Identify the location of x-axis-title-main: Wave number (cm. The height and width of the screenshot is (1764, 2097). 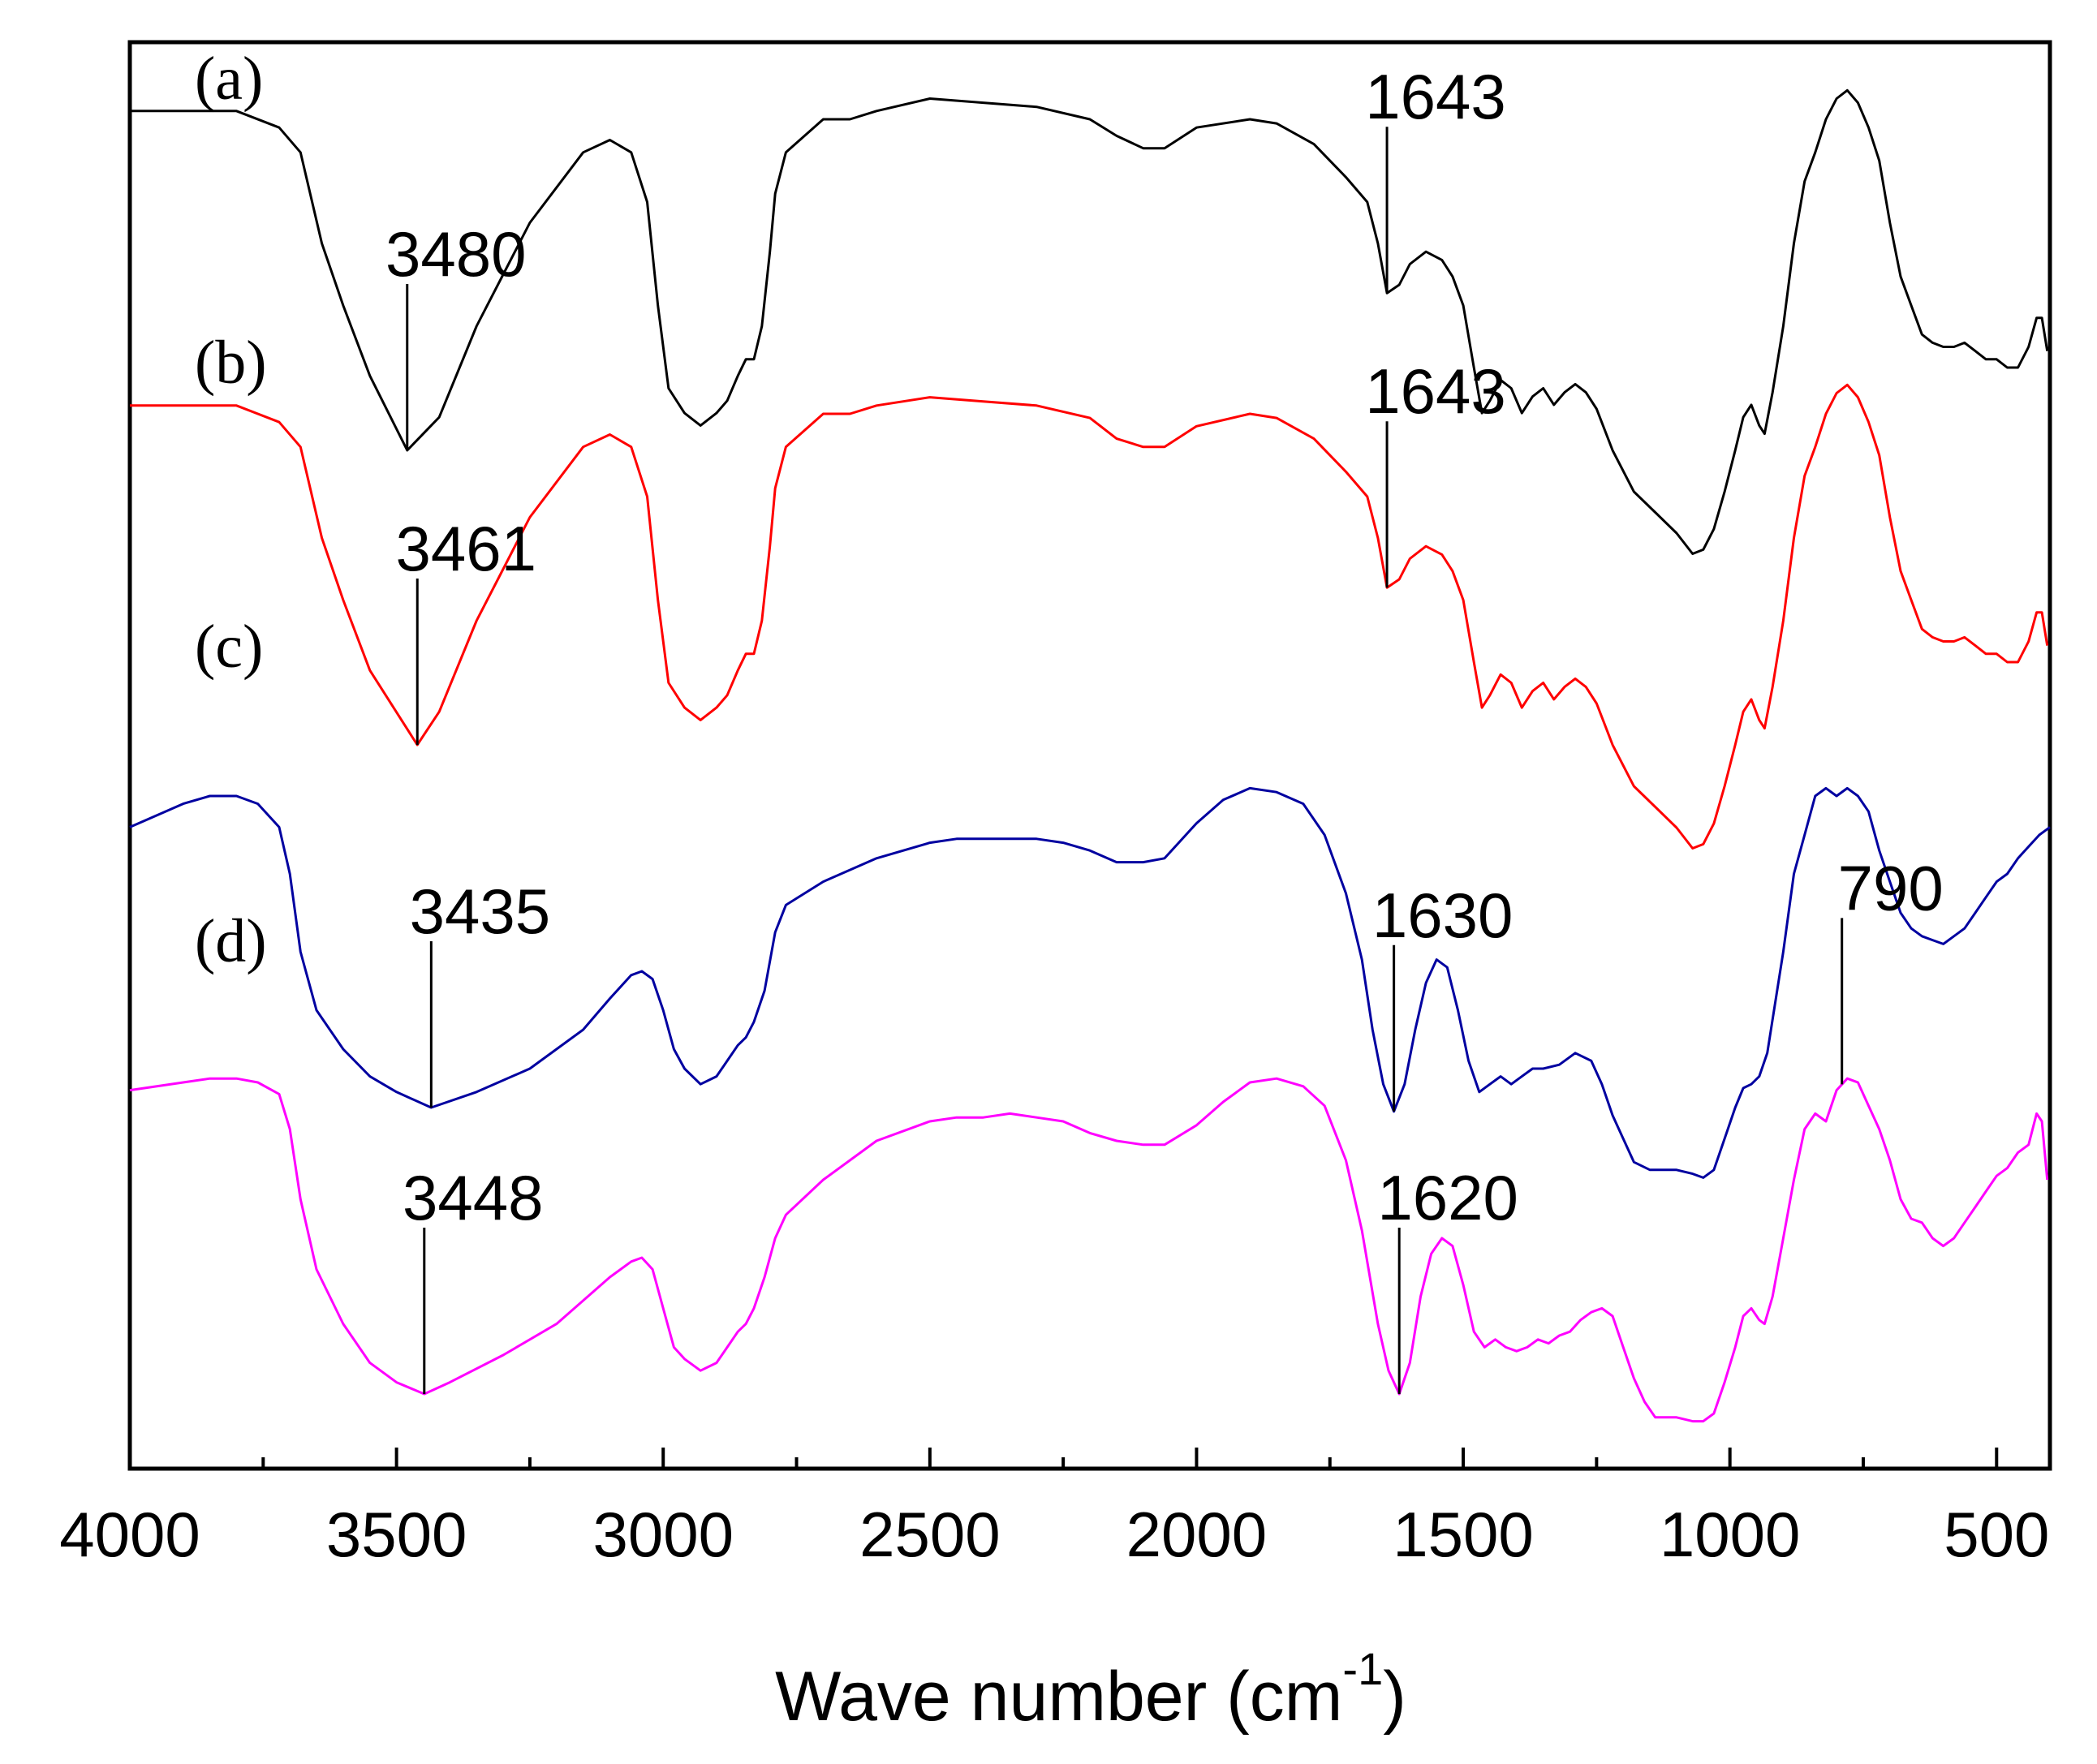
(1058, 1697).